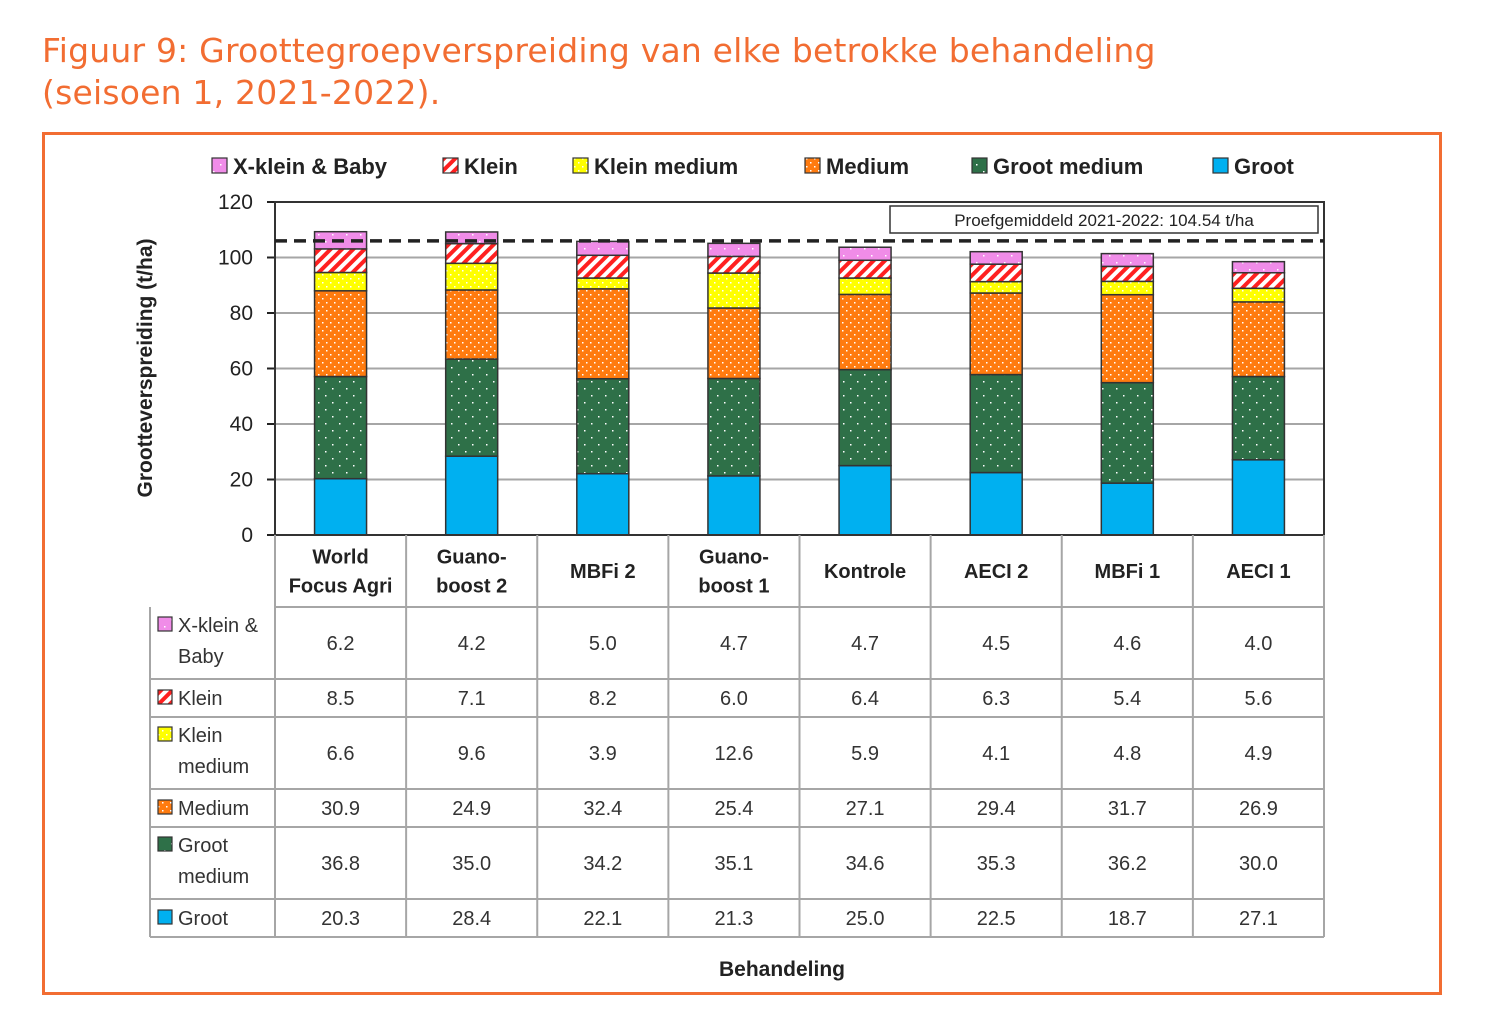 The image size is (1496, 1036). I want to click on table-cell: 6.3, so click(996, 699).